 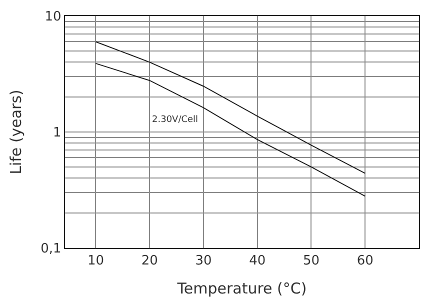 What do you see at coordinates (241, 289) in the screenshot?
I see `x-axis-title: Temperature (°C)` at bounding box center [241, 289].